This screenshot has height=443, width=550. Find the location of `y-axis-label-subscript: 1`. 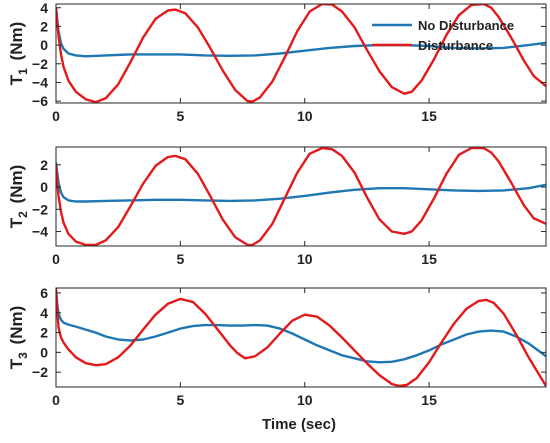

y-axis-label-subscript: 1 is located at coordinates (23, 71).